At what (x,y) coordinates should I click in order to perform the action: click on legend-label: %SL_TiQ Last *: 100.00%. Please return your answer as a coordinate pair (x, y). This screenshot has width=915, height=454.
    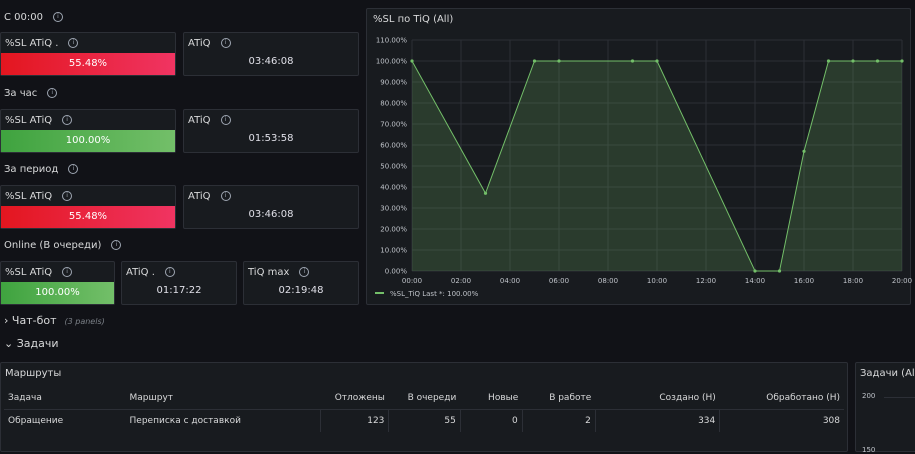
    Looking at the image, I should click on (434, 294).